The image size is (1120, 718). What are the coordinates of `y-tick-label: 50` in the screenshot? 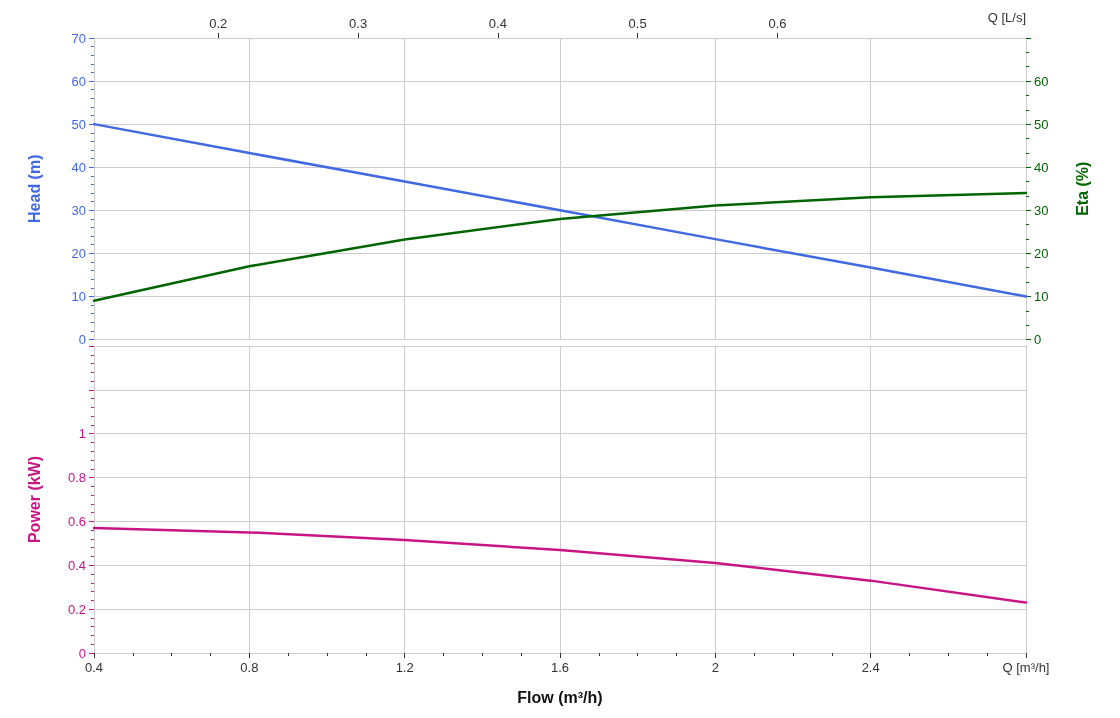 It's located at (78, 124).